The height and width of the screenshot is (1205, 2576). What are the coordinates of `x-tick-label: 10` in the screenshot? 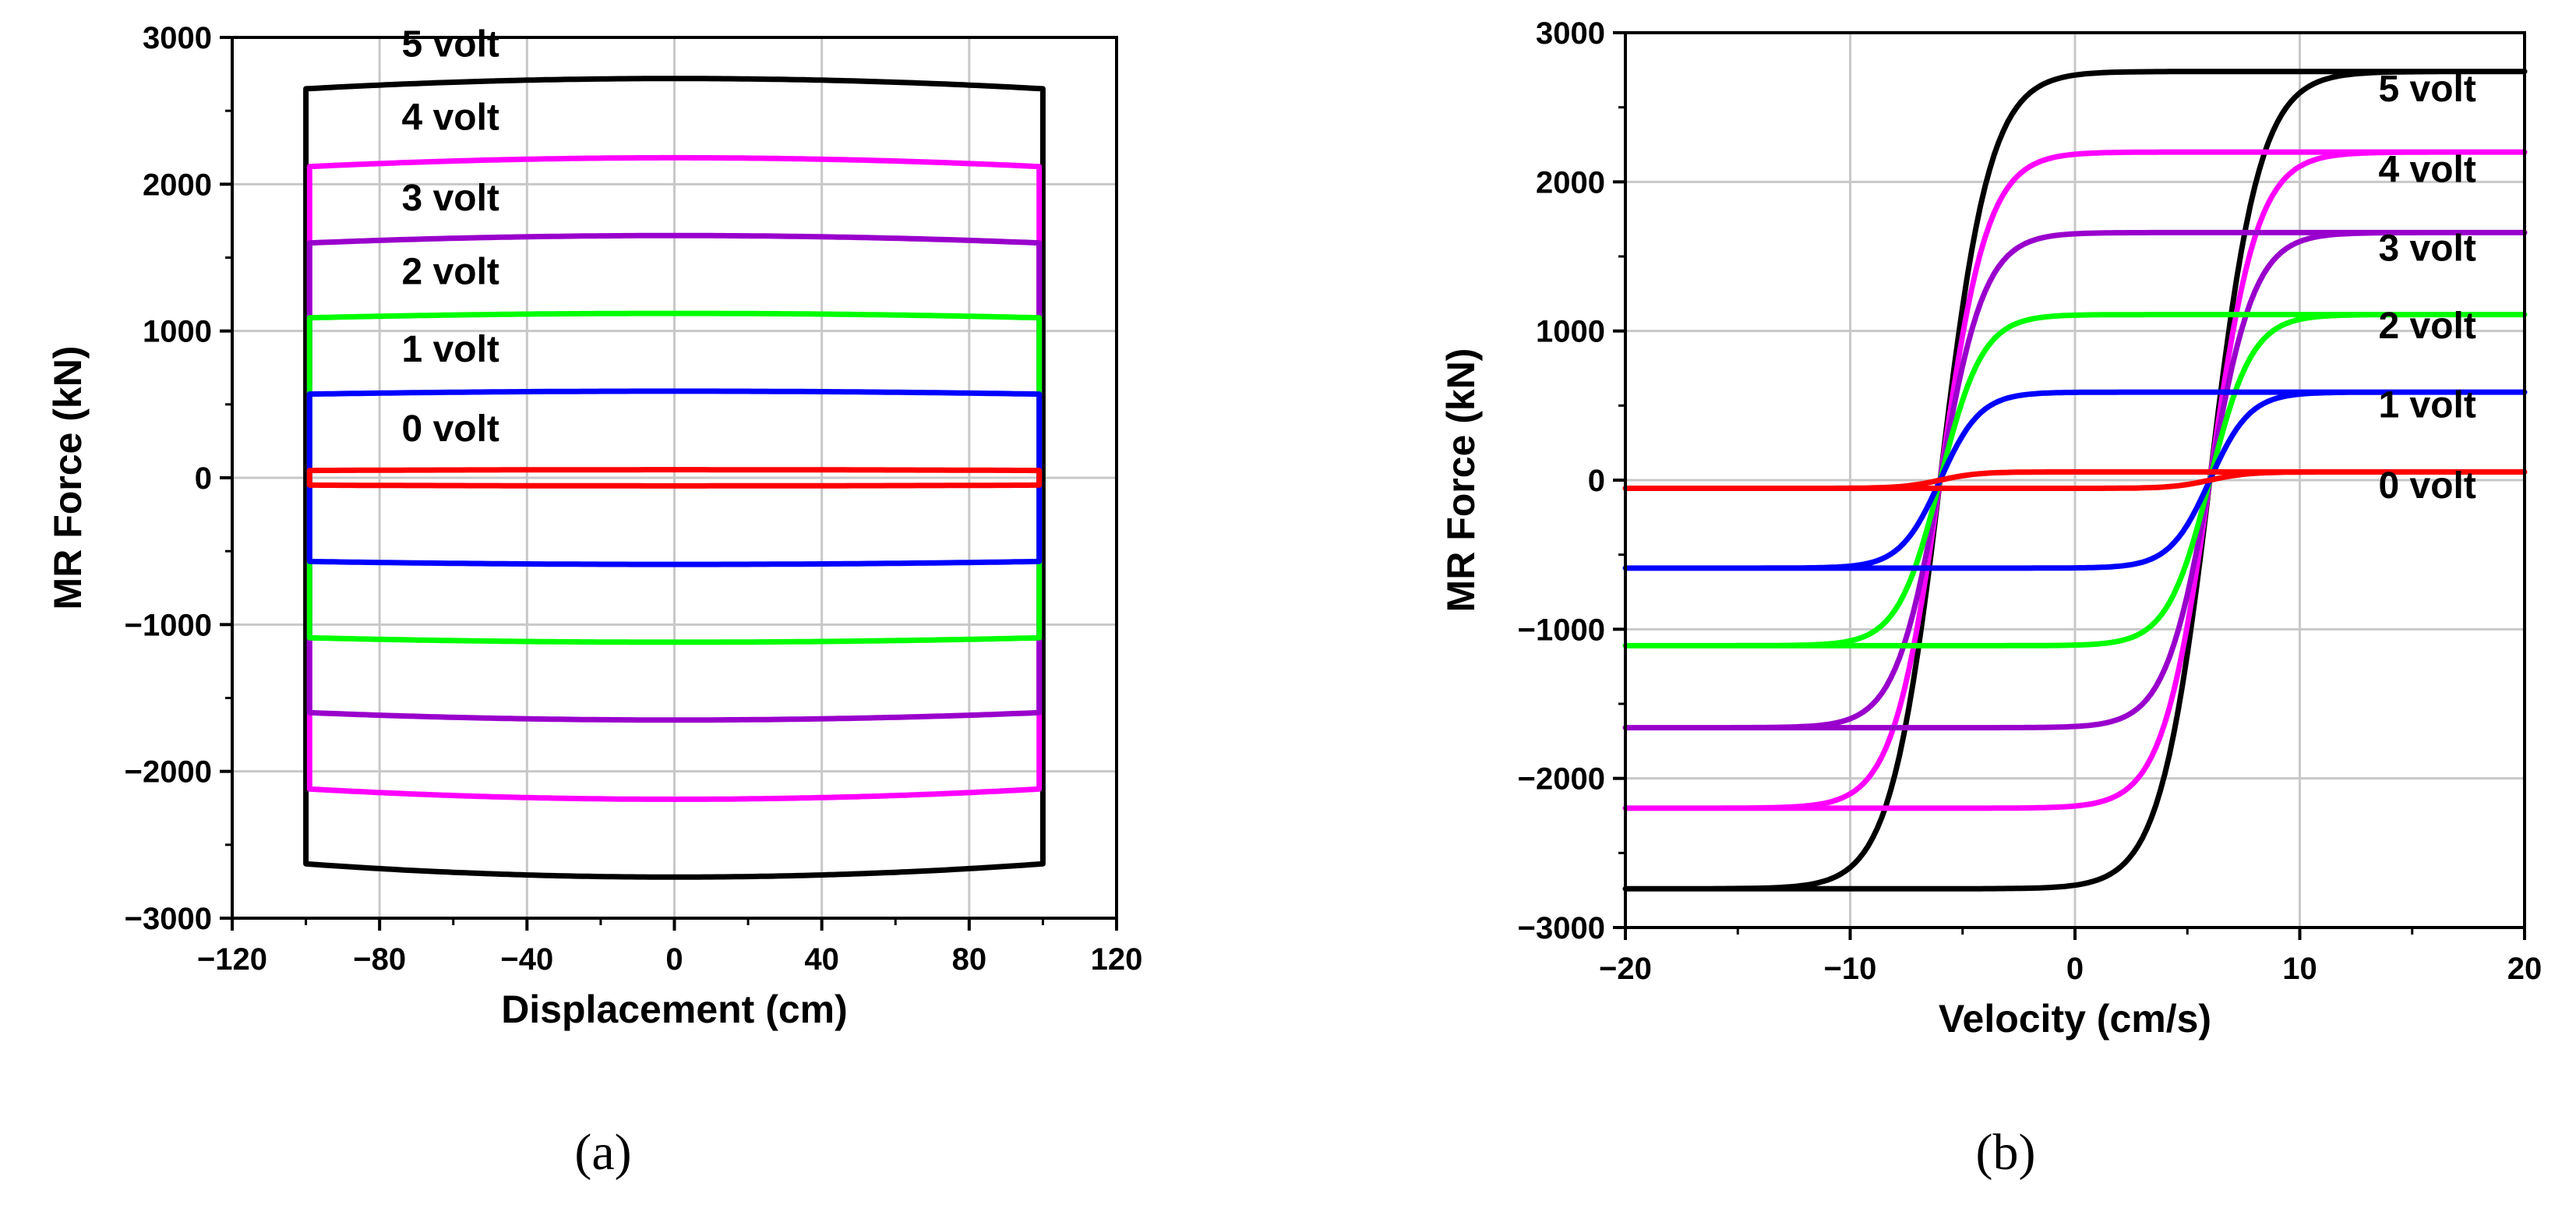 It's located at (2299, 969).